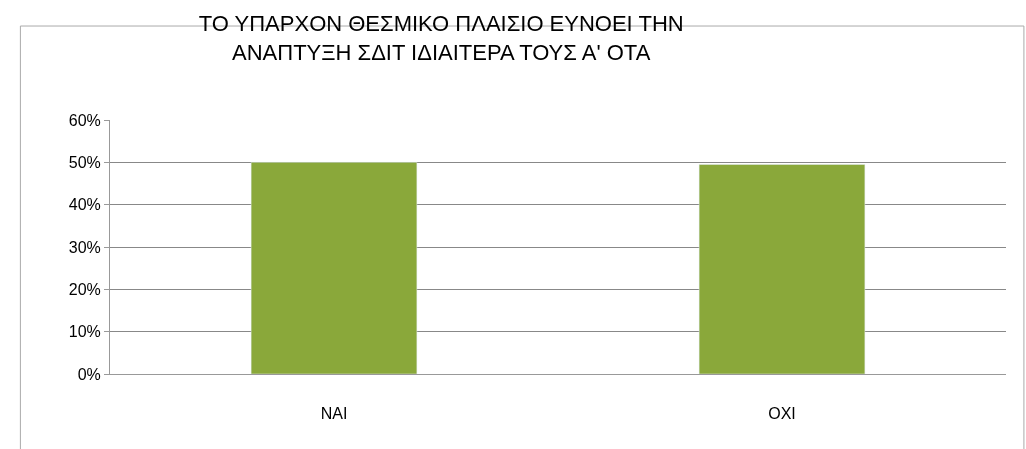 This screenshot has height=449, width=1026. Describe the element at coordinates (782, 414) in the screenshot. I see `x-tick-label: ΟΧΙ` at that location.